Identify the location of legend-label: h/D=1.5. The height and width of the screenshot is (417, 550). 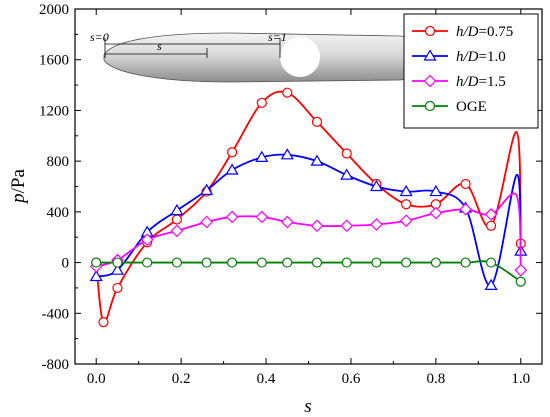
(481, 82).